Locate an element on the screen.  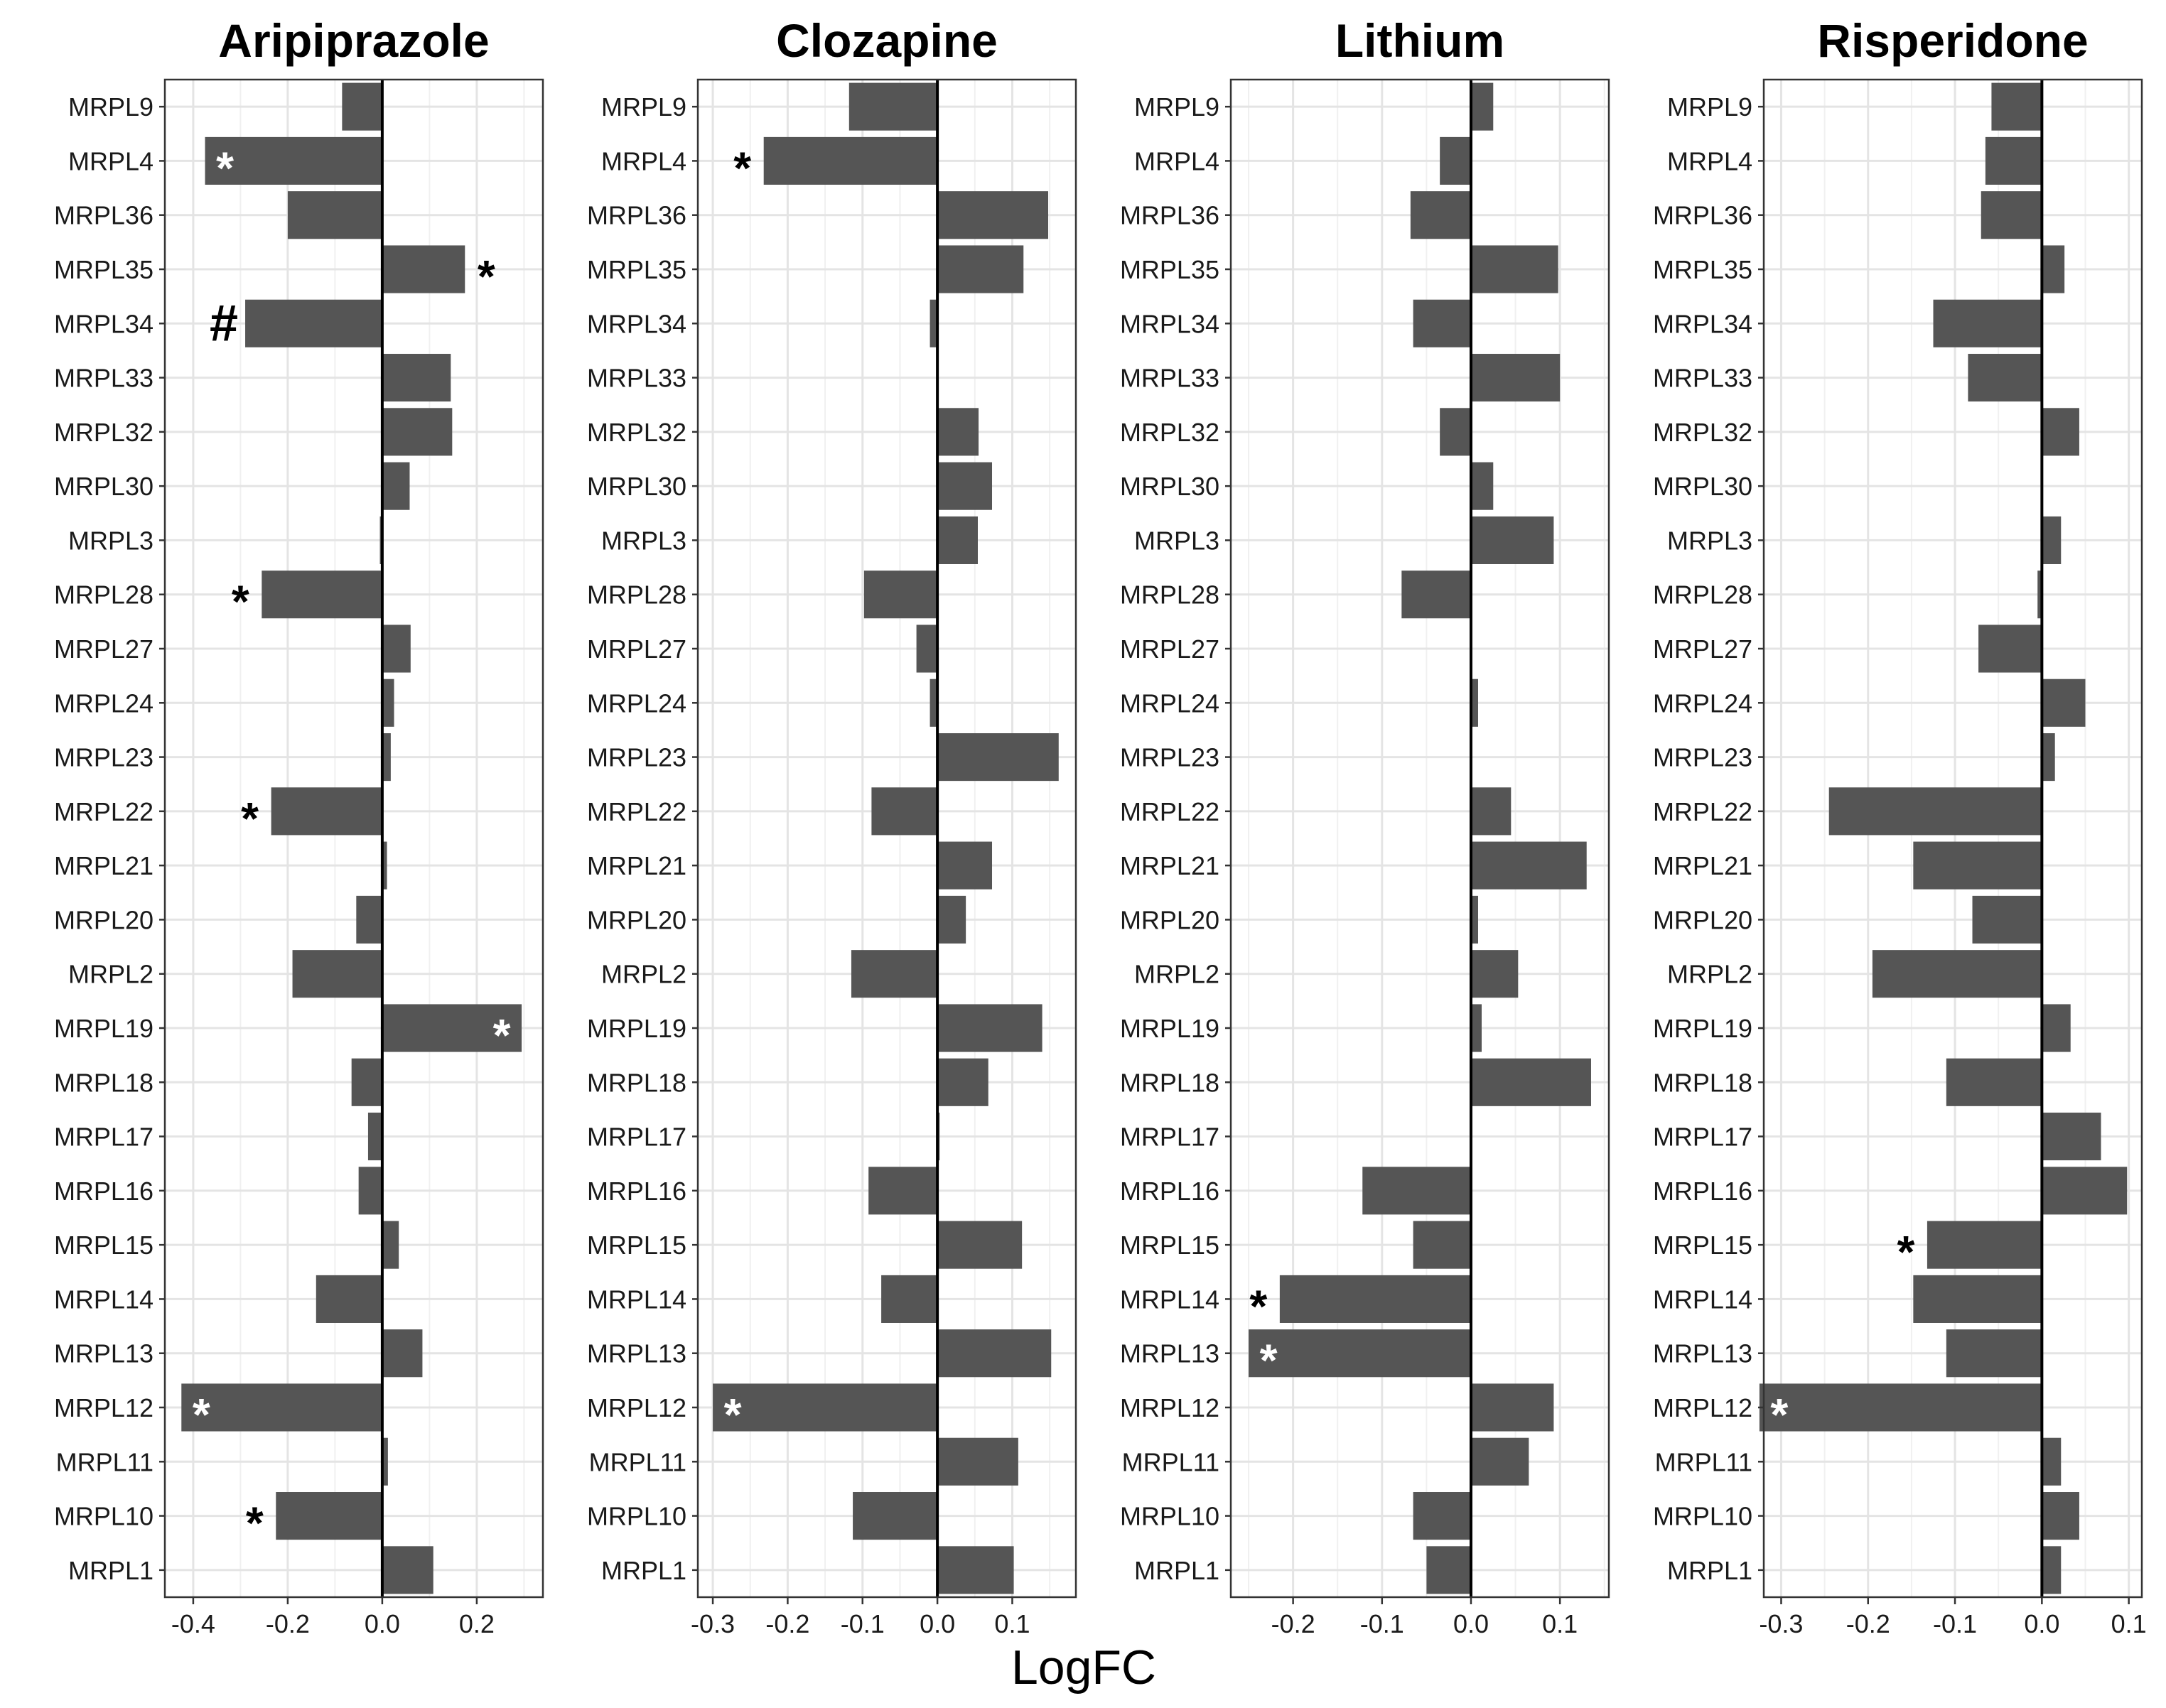
bar-mrpl2 is located at coordinates (894, 974).